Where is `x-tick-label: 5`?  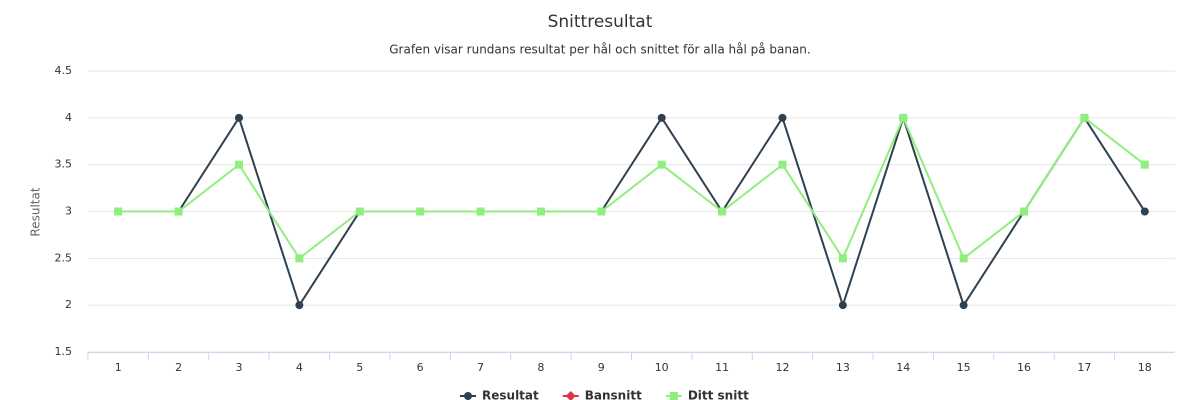 x-tick-label: 5 is located at coordinates (359, 367).